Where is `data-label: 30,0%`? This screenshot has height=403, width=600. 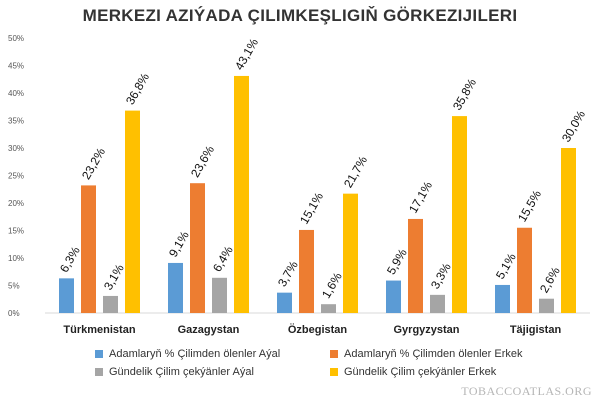
data-label: 30,0% is located at coordinates (573, 126).